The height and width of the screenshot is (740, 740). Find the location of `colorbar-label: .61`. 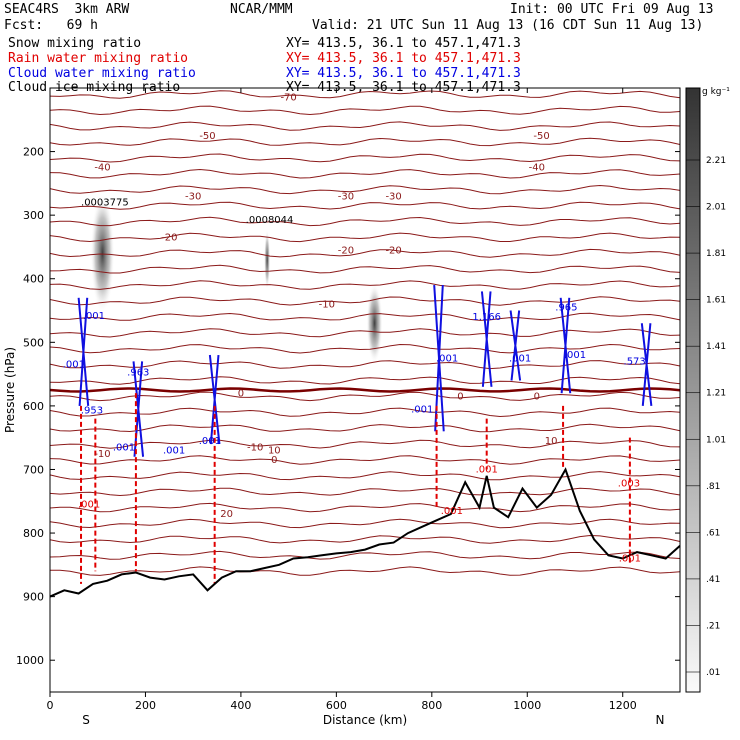

colorbar-label: .61 is located at coordinates (713, 533).